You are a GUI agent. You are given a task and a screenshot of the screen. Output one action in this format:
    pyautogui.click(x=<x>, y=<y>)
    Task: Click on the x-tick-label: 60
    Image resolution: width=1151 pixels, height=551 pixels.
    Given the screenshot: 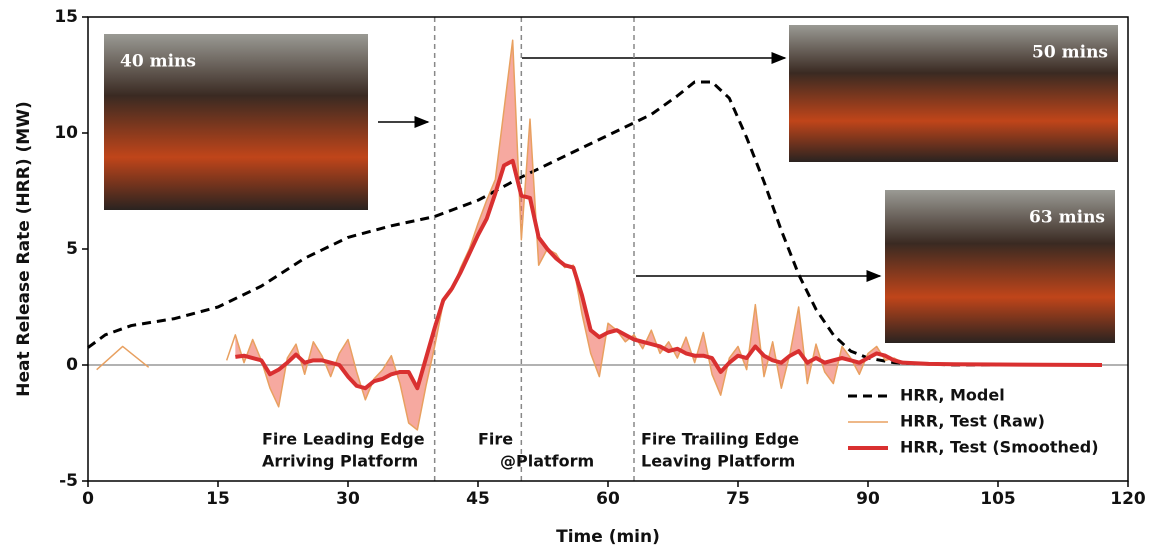 What is the action you would take?
    pyautogui.click(x=608, y=499)
    